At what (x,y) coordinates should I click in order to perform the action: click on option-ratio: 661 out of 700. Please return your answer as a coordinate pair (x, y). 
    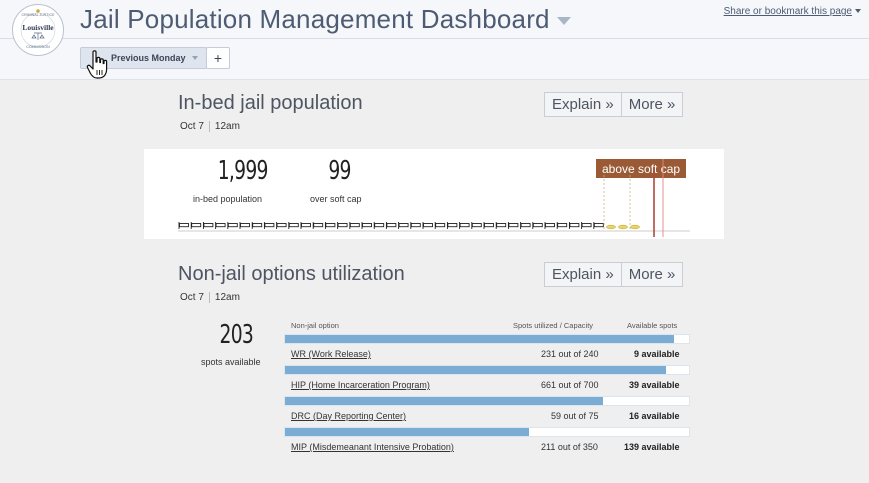
    Looking at the image, I should click on (570, 385).